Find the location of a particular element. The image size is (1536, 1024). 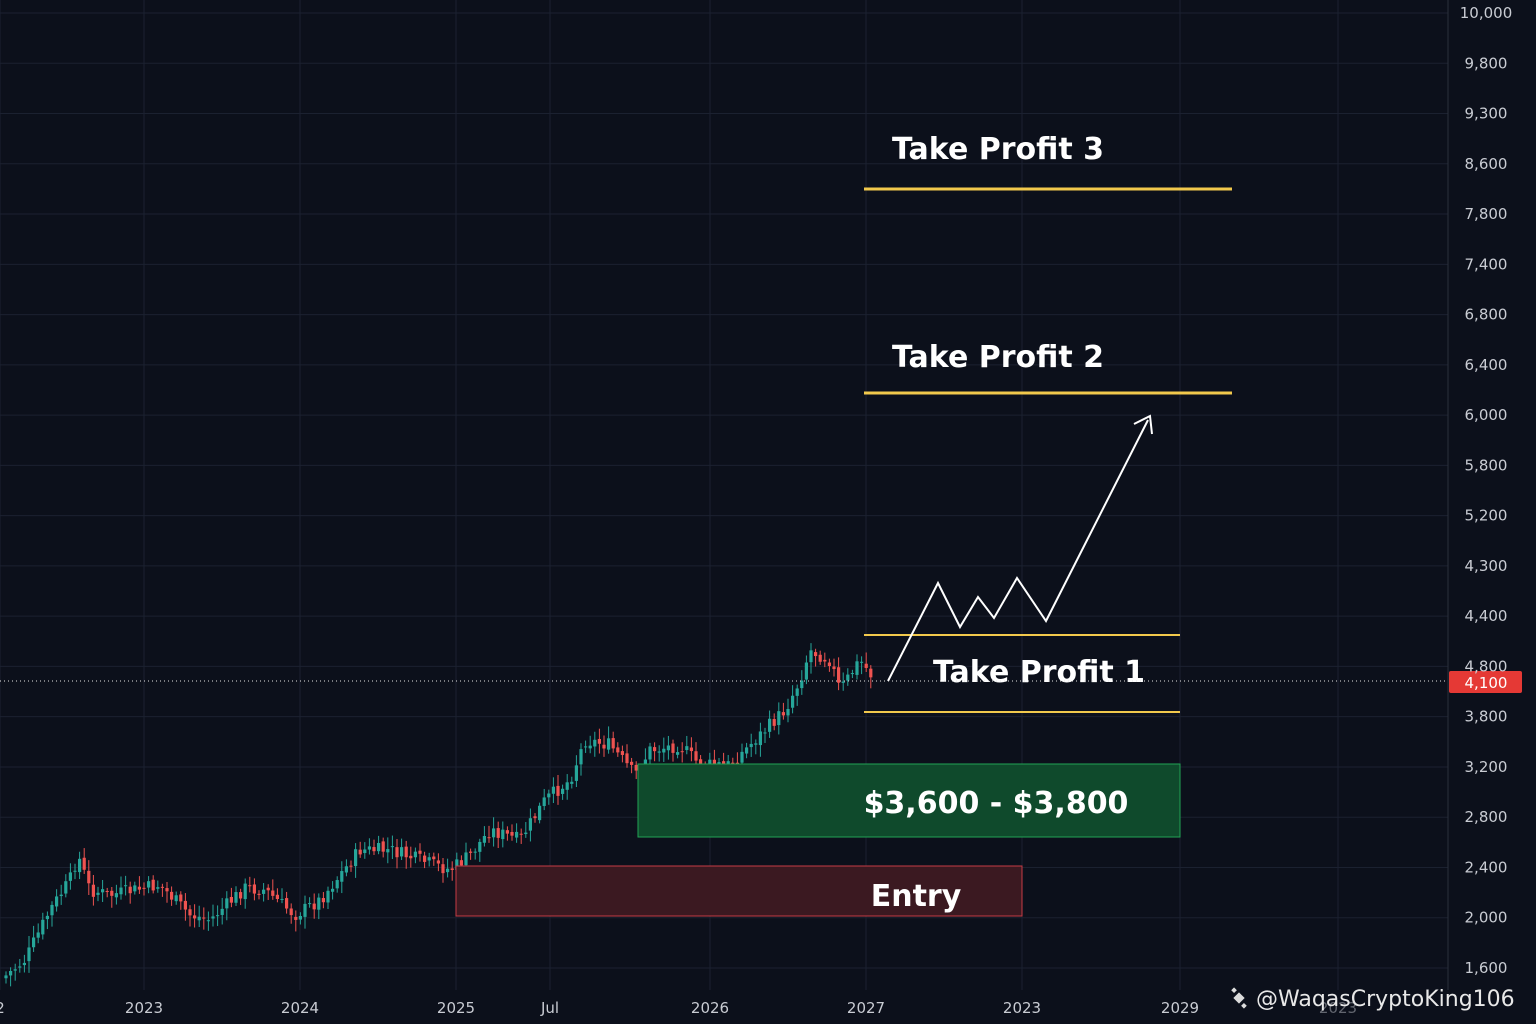

time-label: 2025 is located at coordinates (456, 1008).